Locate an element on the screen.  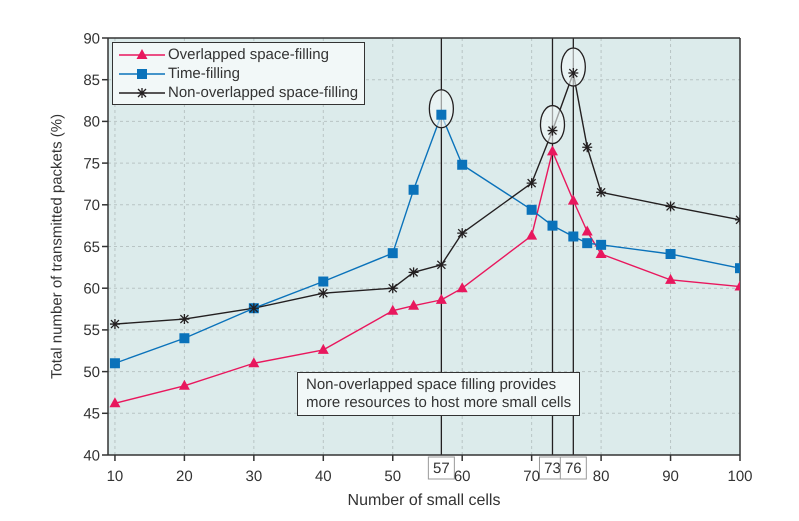
x-tick-label: 60 is located at coordinates (462, 476).